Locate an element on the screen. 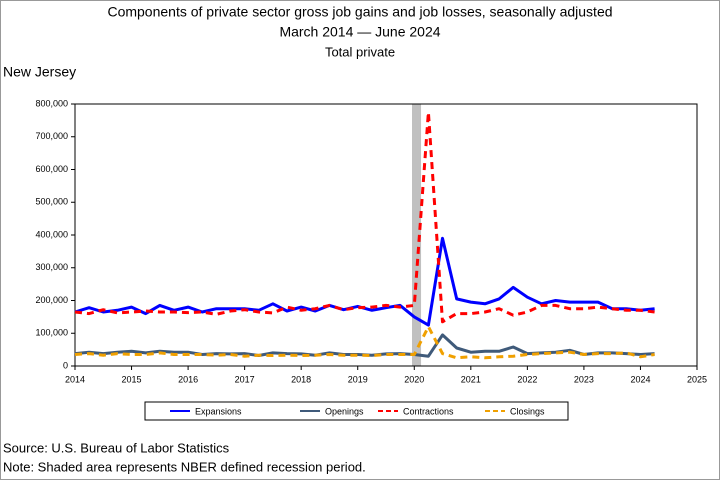 This screenshot has width=720, height=480. legend-label: Openings is located at coordinates (344, 411).